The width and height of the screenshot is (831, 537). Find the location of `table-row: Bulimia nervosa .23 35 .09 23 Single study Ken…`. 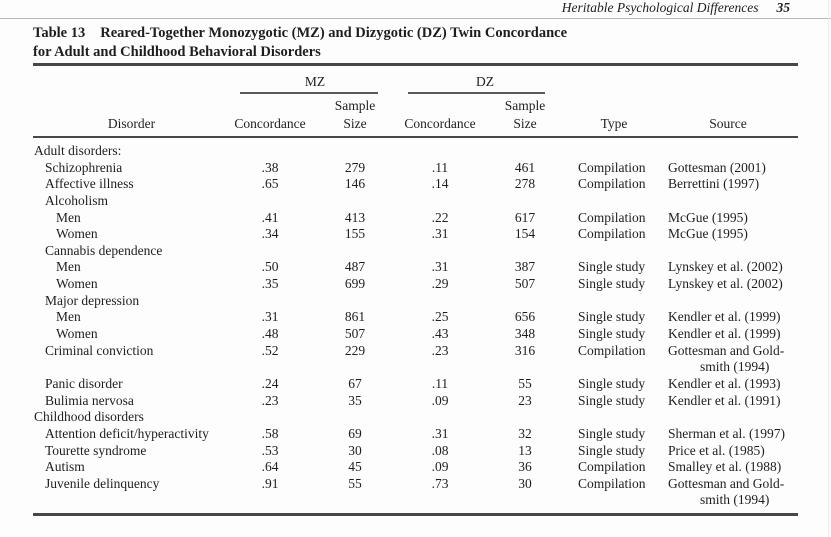

table-row: Bulimia nervosa .23 35 .09 23 Single study Ken… is located at coordinates (415, 401).